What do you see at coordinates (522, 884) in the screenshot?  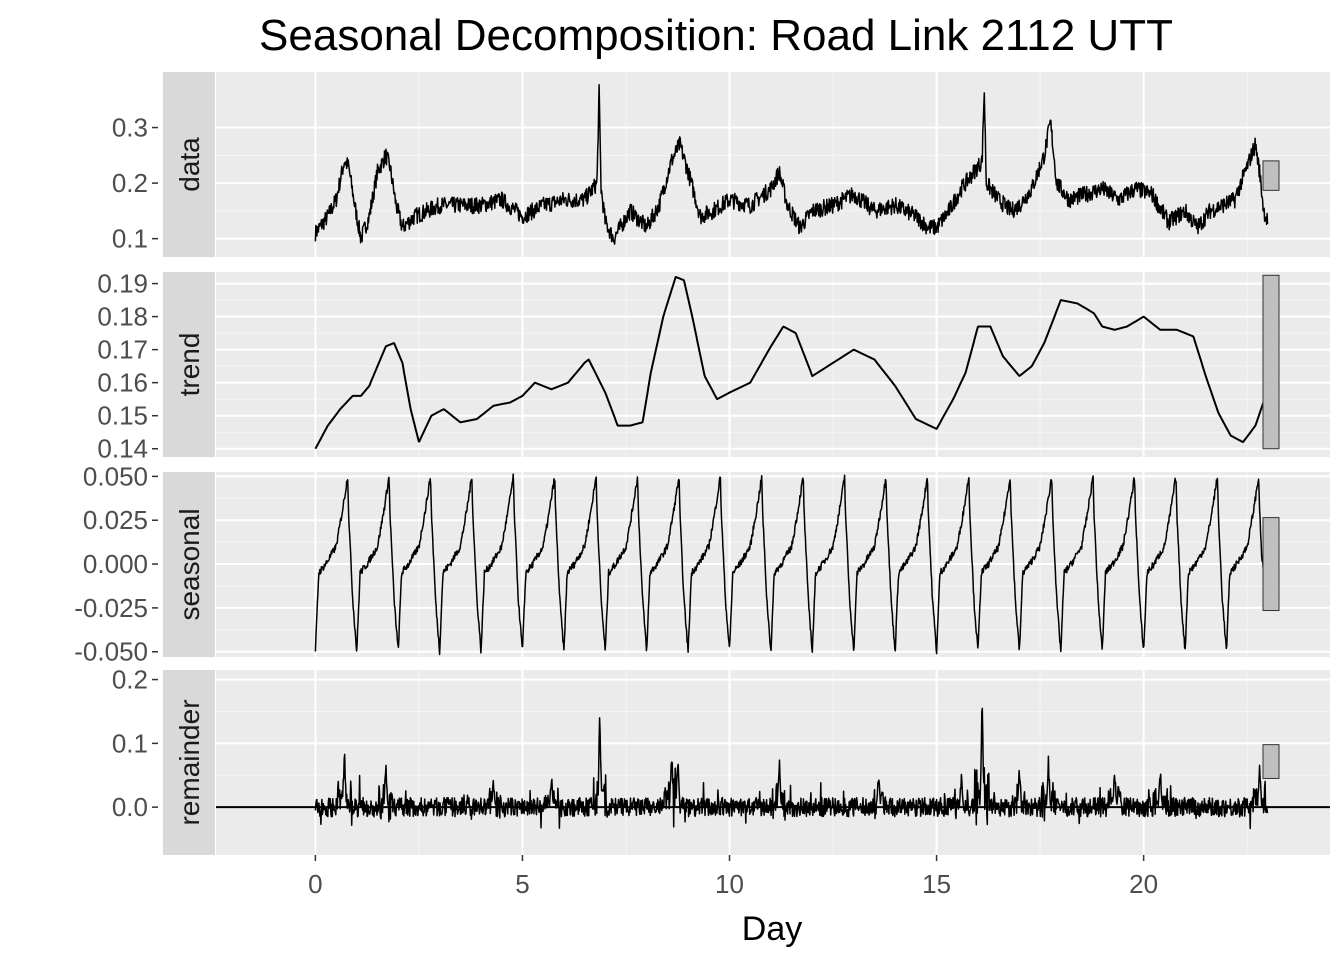 I see `x-tick-label: 5` at bounding box center [522, 884].